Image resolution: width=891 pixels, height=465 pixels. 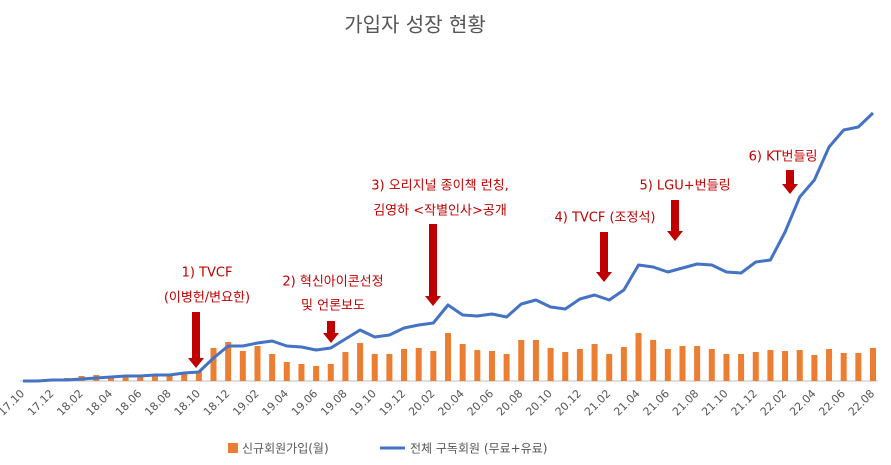 I want to click on x-tick-label: 20.08, so click(x=509, y=402).